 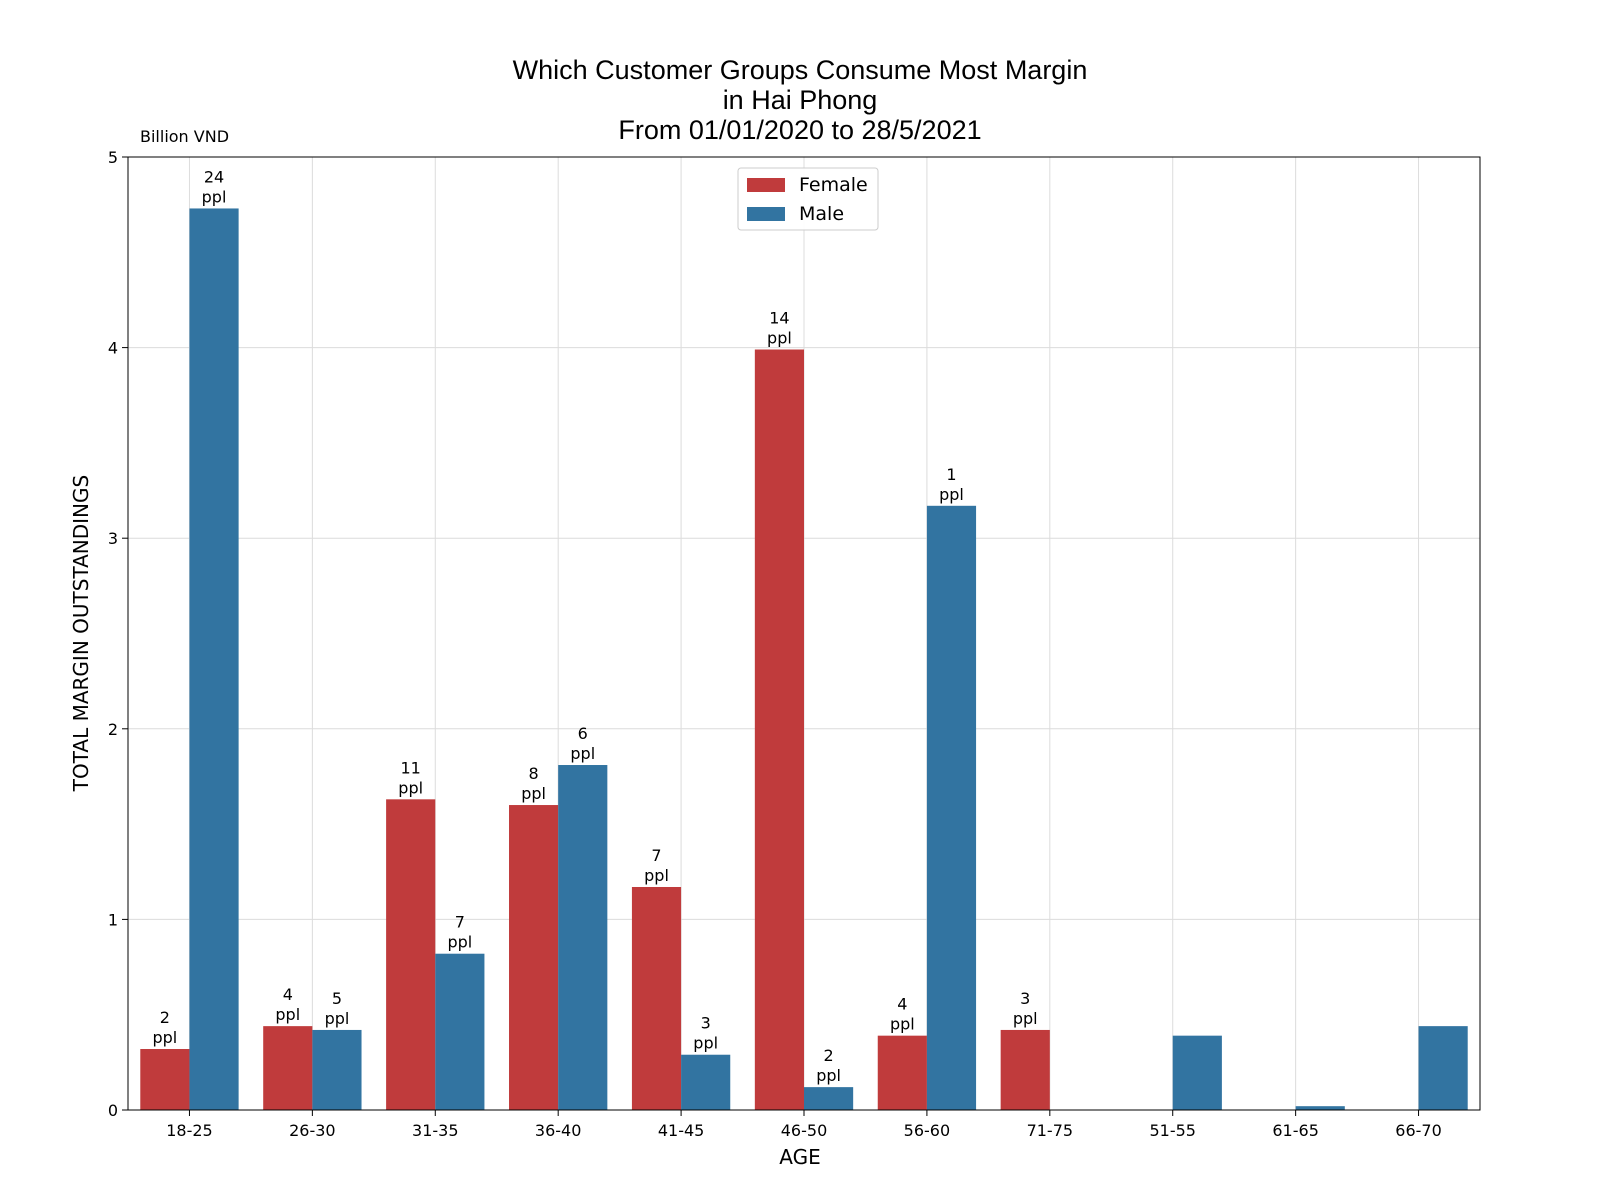 What do you see at coordinates (1295, 1130) in the screenshot?
I see `x-tick-label: 61-65` at bounding box center [1295, 1130].